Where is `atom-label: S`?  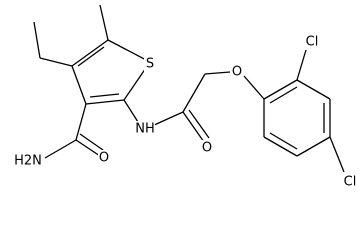
atom-label: S is located at coordinates (150, 64).